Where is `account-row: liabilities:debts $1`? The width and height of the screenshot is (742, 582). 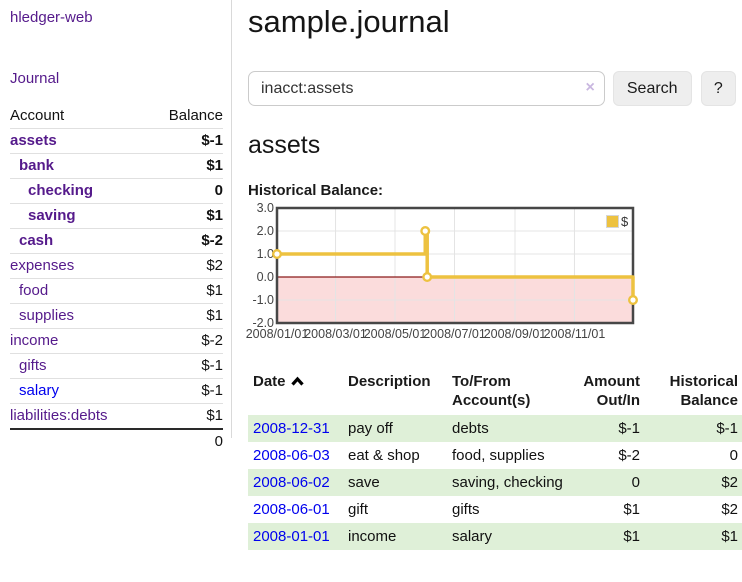
account-row: liabilities:debts $1 is located at coordinates (116, 416).